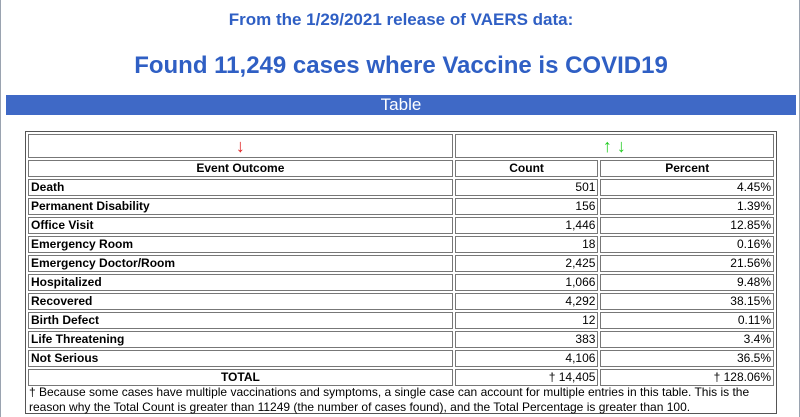 Image resolution: width=800 pixels, height=417 pixels. What do you see at coordinates (526, 187) in the screenshot?
I see `row-count-cell: 501` at bounding box center [526, 187].